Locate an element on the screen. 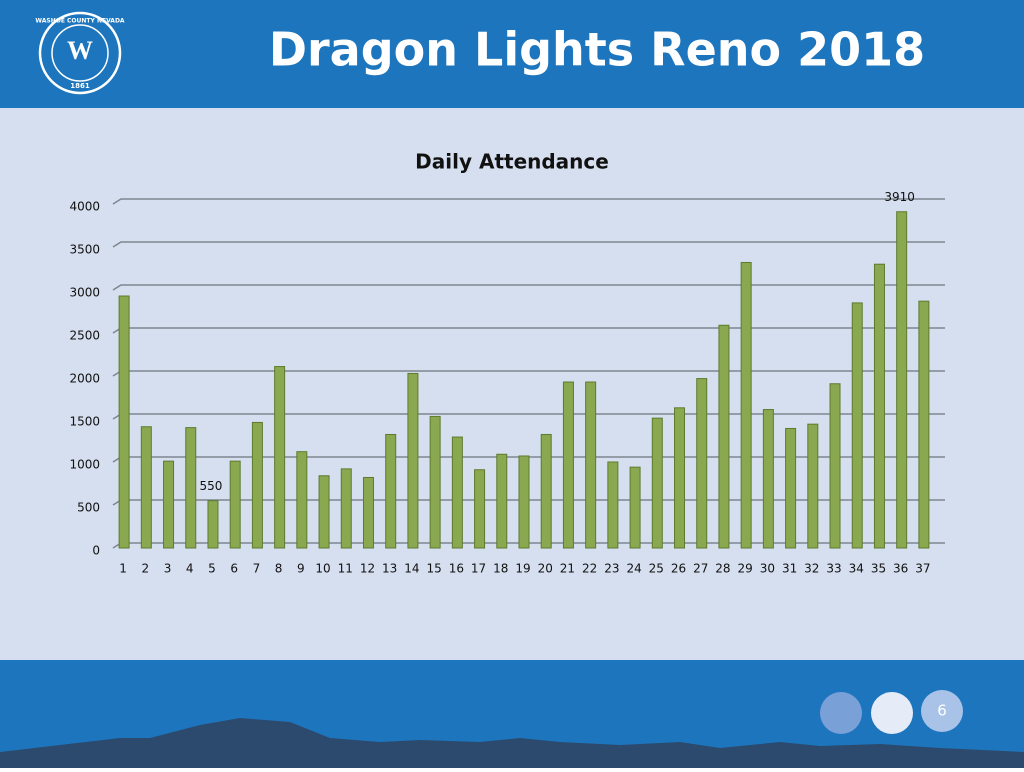 Image resolution: width=1024 pixels, height=772 pixels. x-tick-label: 30 is located at coordinates (767, 569).